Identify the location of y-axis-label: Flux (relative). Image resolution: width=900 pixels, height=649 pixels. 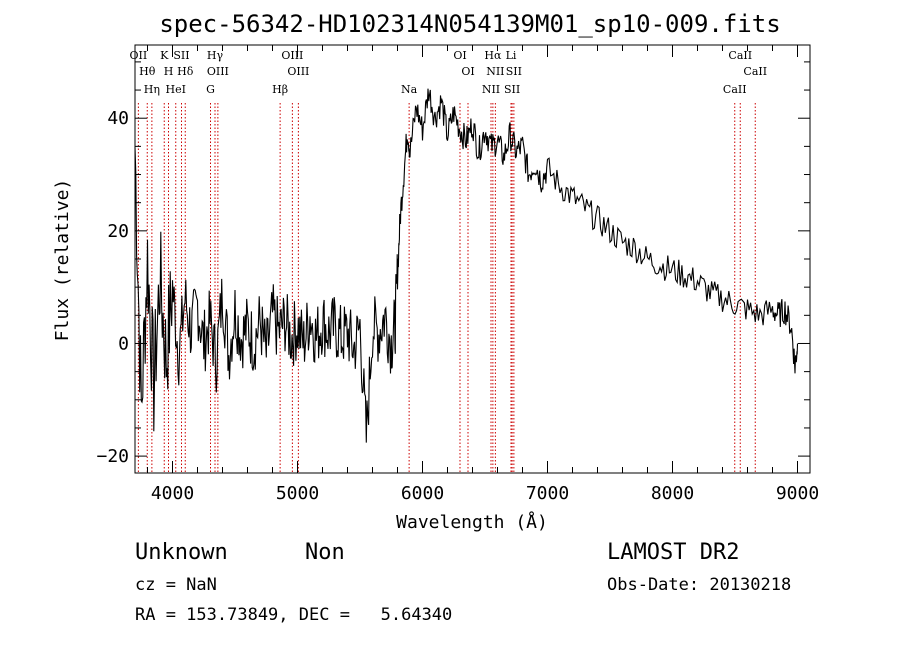
(62, 260).